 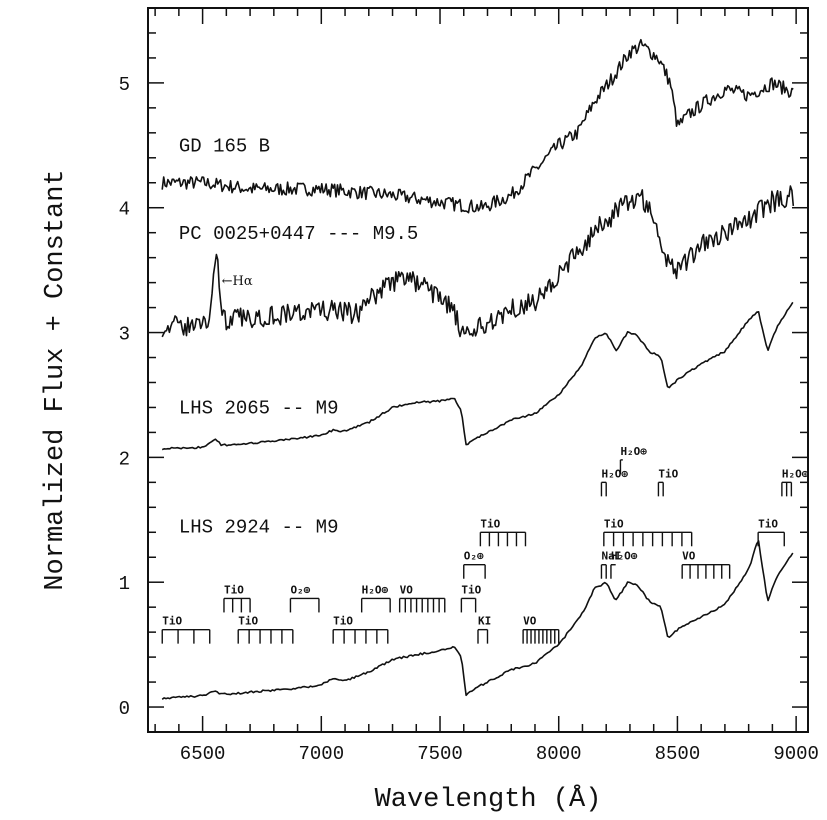 I want to click on halpha-label: ←Hα, so click(x=237, y=281).